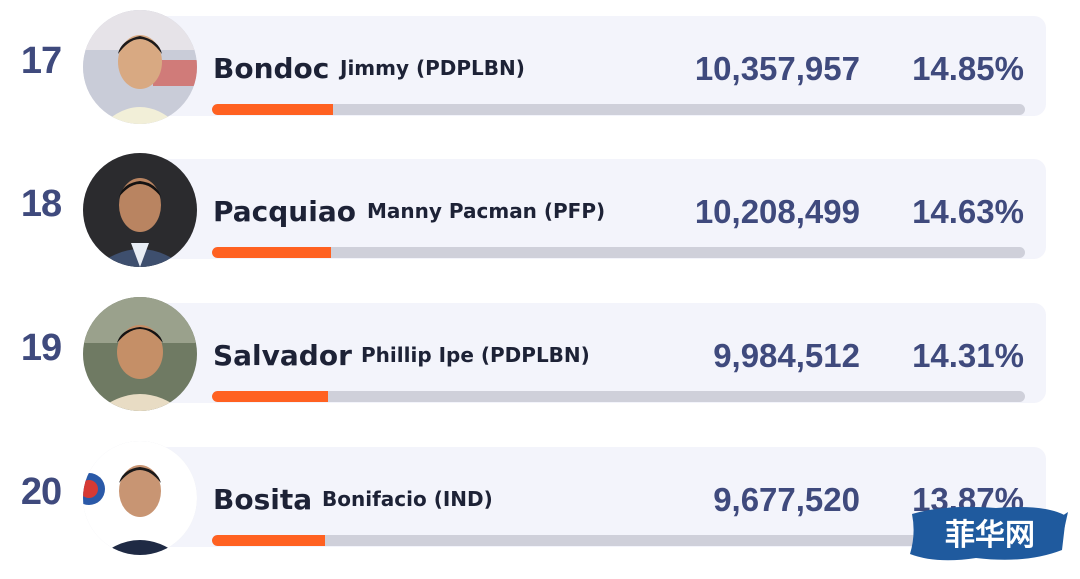  I want to click on candidate-surname: Salvador, so click(282, 355).